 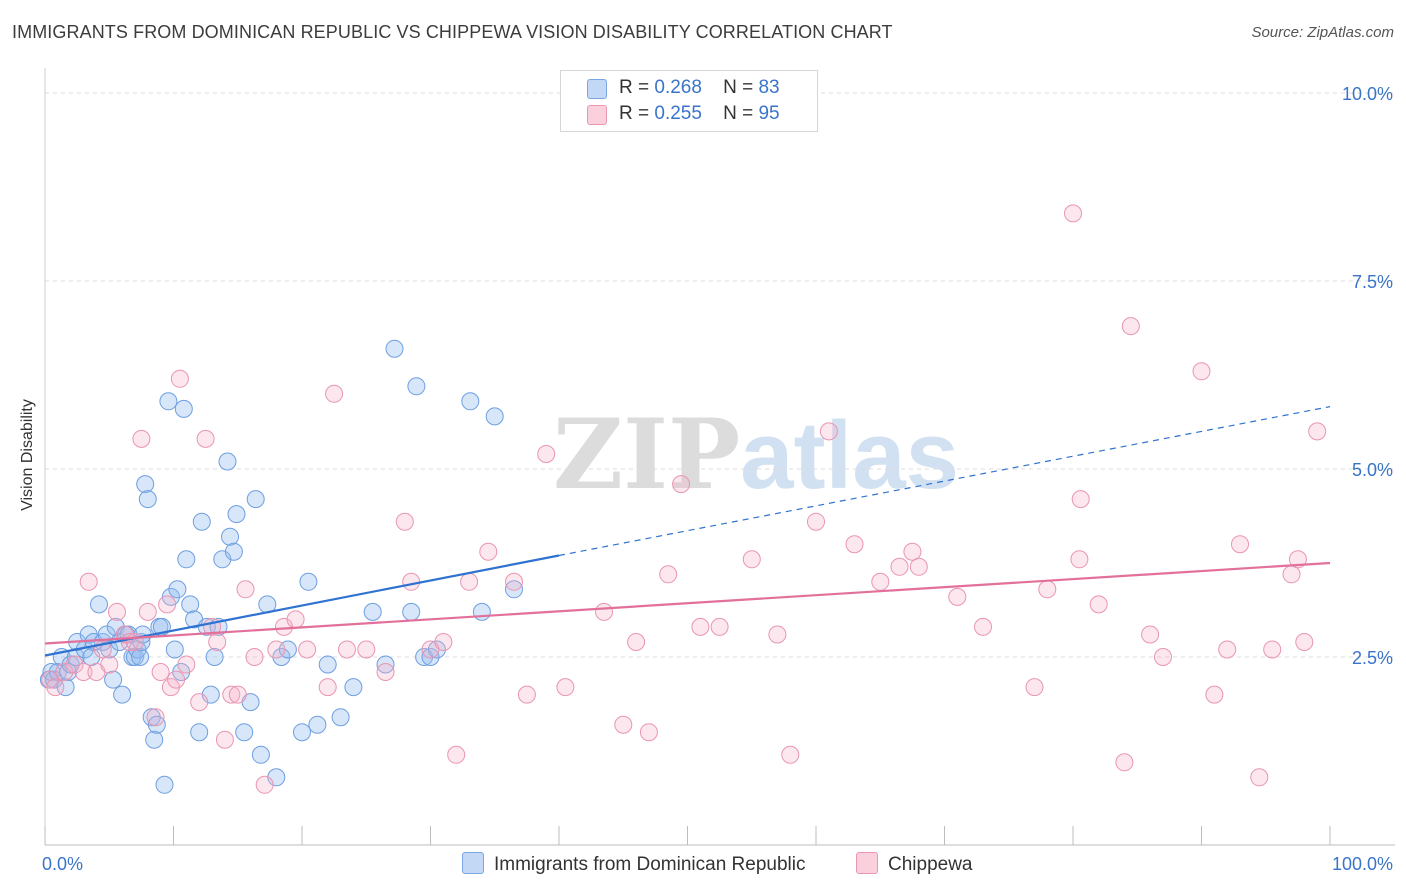 I want to click on blue-trend-extension, so click(x=944, y=481).